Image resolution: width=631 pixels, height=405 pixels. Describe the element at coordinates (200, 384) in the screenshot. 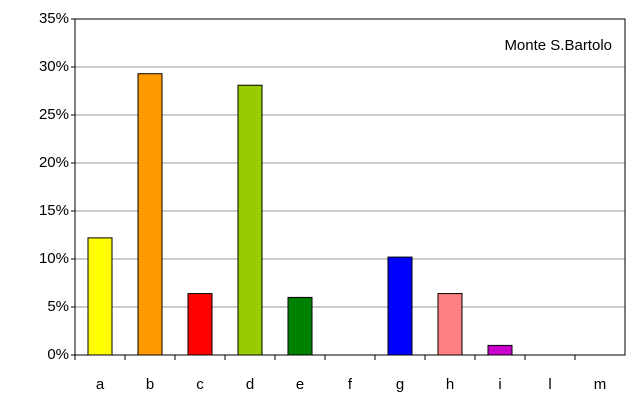

I see `x-tick-label: c` at that location.